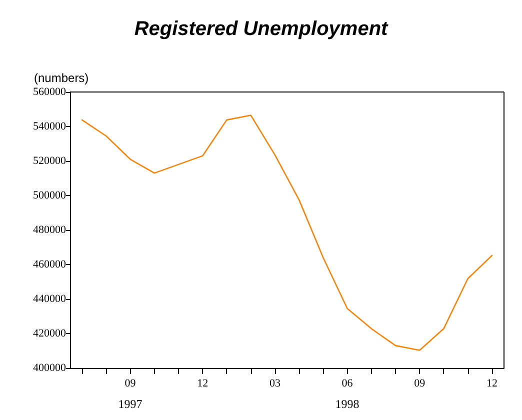 This screenshot has width=522, height=420. What do you see at coordinates (49, 196) in the screenshot?
I see `y-tick-label: 500000` at bounding box center [49, 196].